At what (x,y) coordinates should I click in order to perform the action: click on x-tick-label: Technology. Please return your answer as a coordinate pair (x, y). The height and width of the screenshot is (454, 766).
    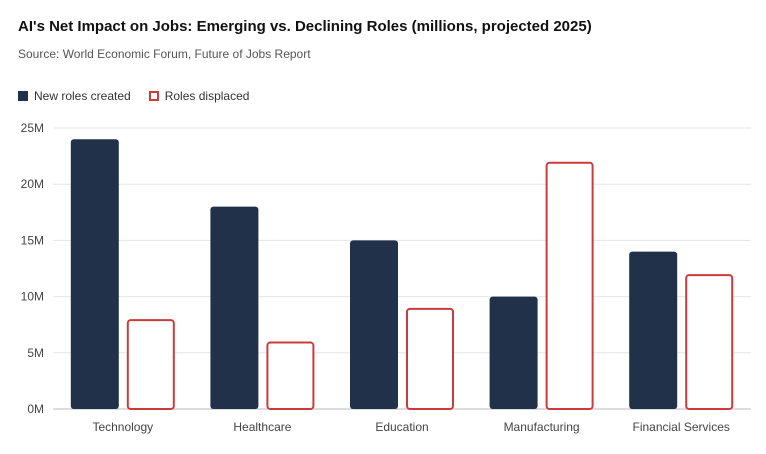
    Looking at the image, I should click on (122, 427).